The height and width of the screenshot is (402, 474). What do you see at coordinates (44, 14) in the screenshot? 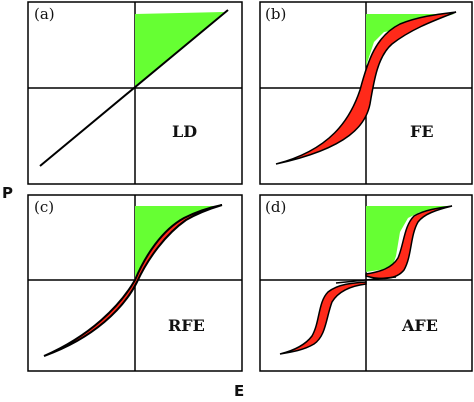
I see `panel-tag: (a)` at bounding box center [44, 14].